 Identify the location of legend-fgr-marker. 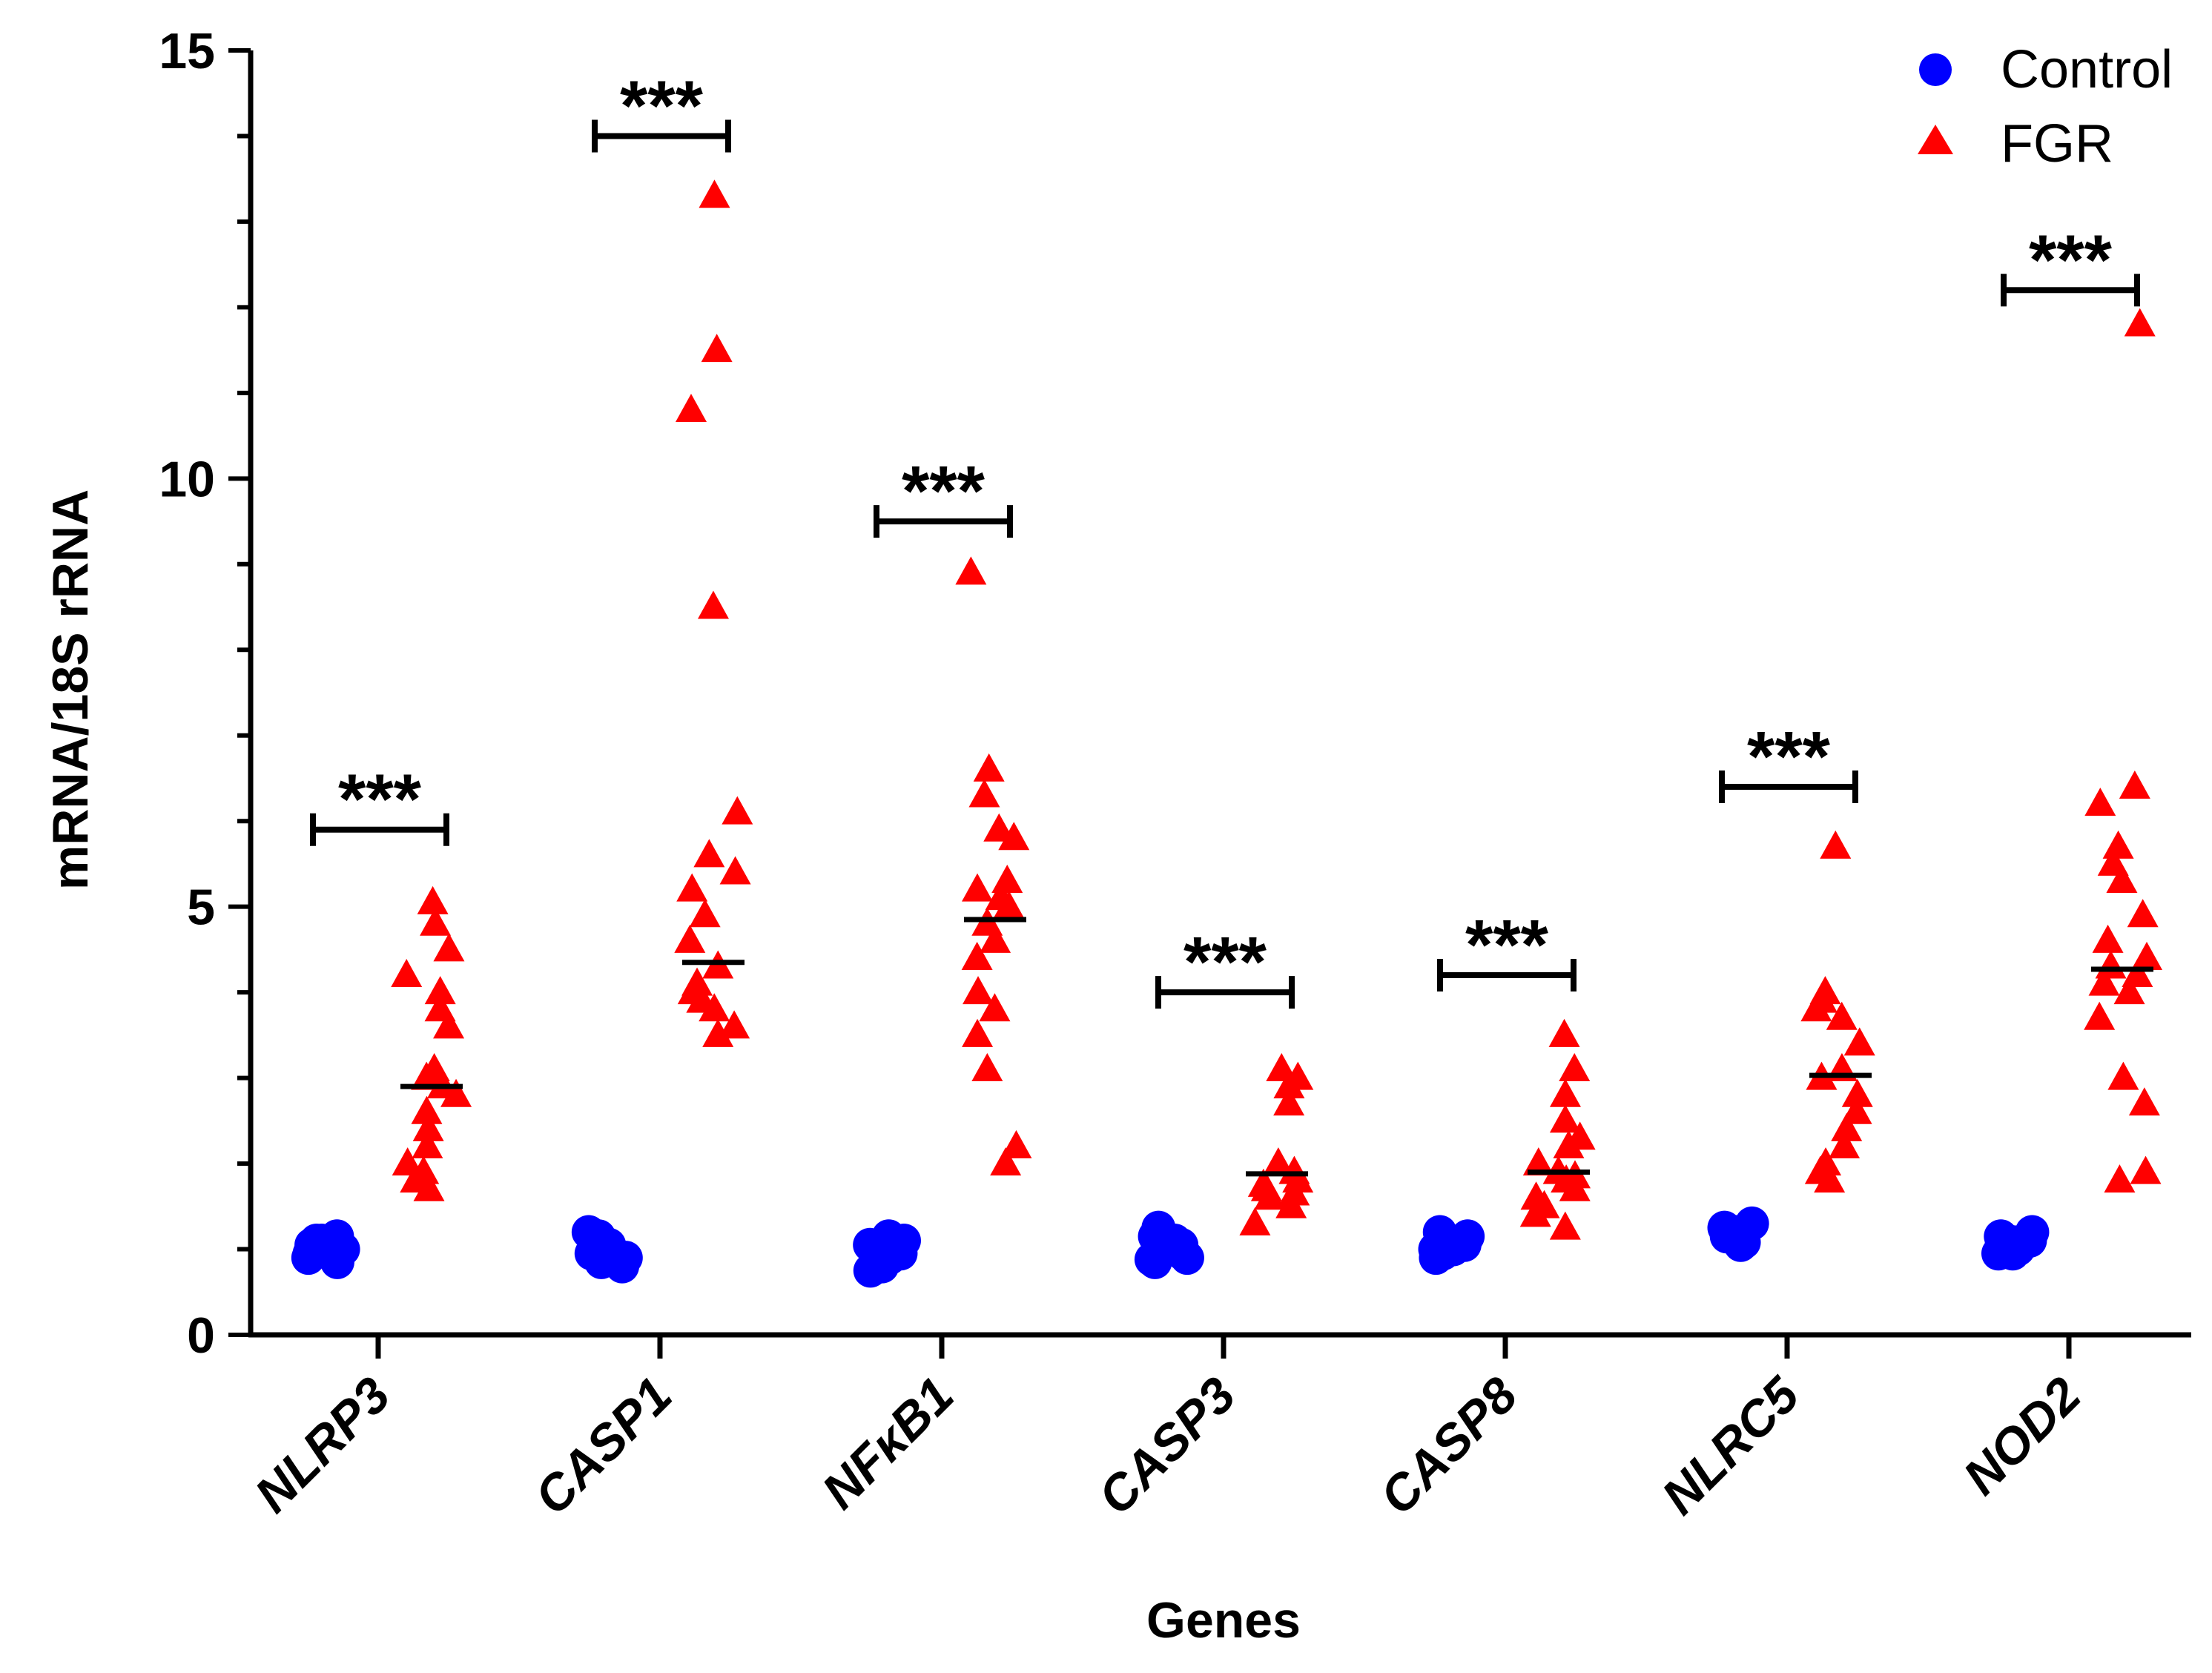
(1935, 139).